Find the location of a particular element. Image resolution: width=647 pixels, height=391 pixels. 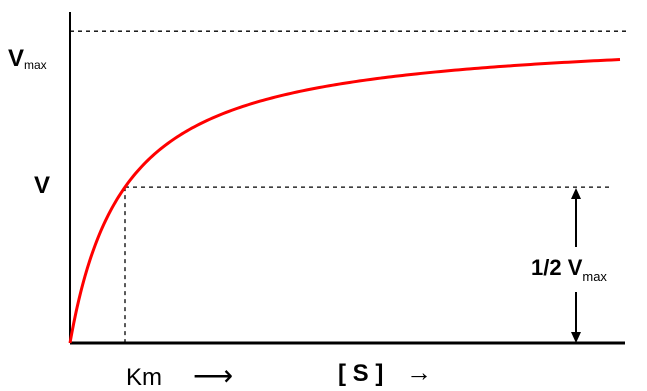

half-vmax-label: 1/2 Vmax is located at coordinates (569, 269).